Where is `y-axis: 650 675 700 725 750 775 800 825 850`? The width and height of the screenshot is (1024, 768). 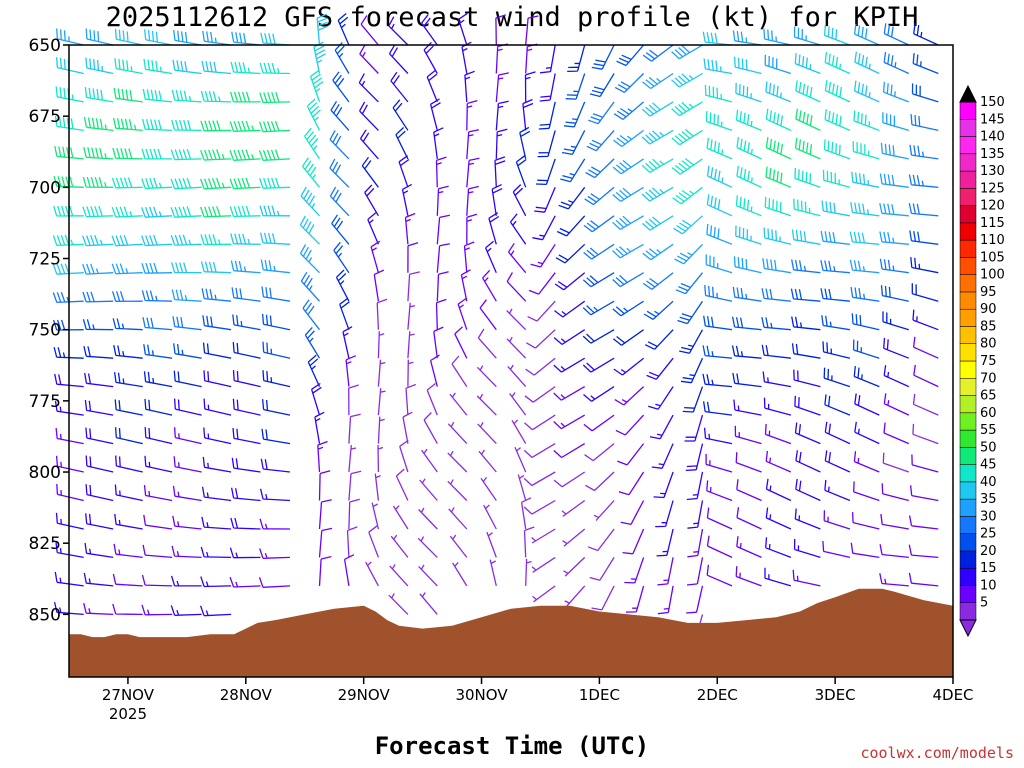
y-axis: 650 675 700 725 750 775 800 825 850 is located at coordinates (49, 330).